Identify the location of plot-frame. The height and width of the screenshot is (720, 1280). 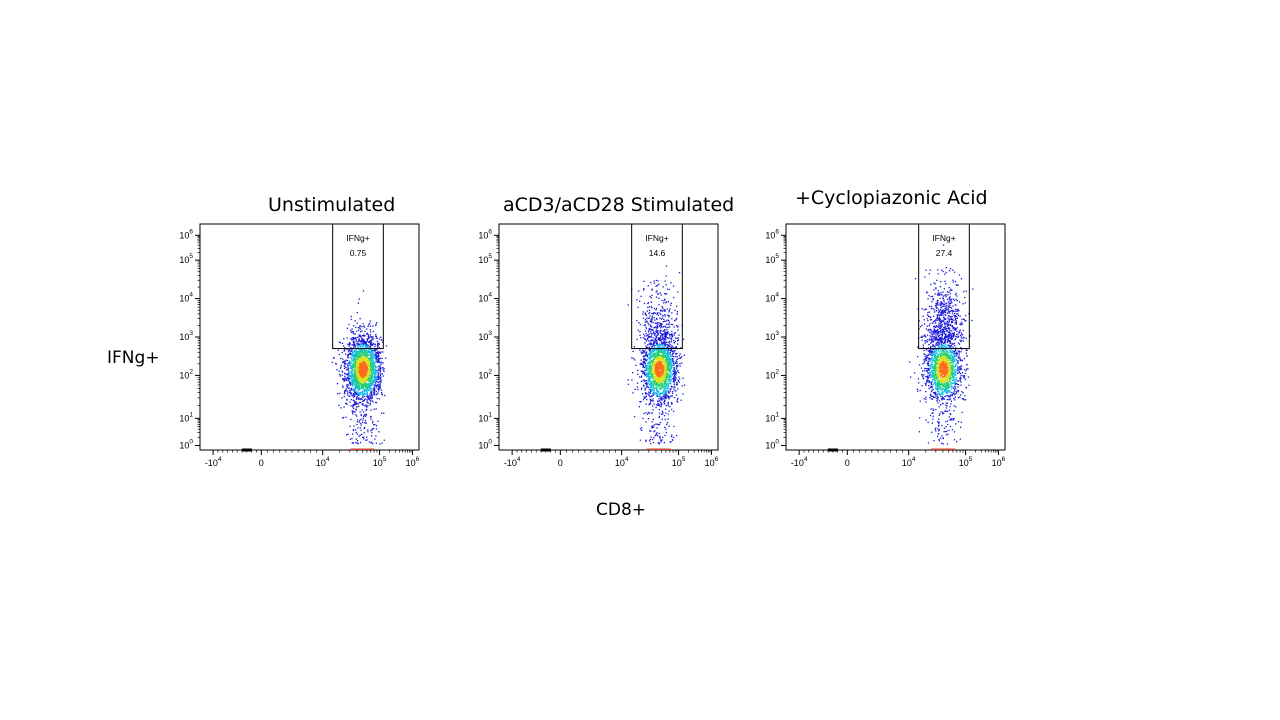
(309, 337).